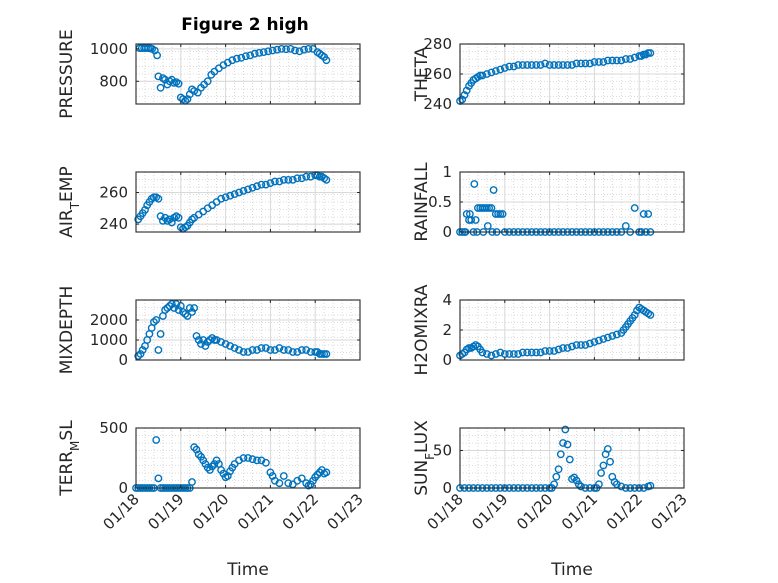 This screenshot has height=583, width=778. What do you see at coordinates (447, 330) in the screenshot?
I see `y-tick-label: 2` at bounding box center [447, 330].